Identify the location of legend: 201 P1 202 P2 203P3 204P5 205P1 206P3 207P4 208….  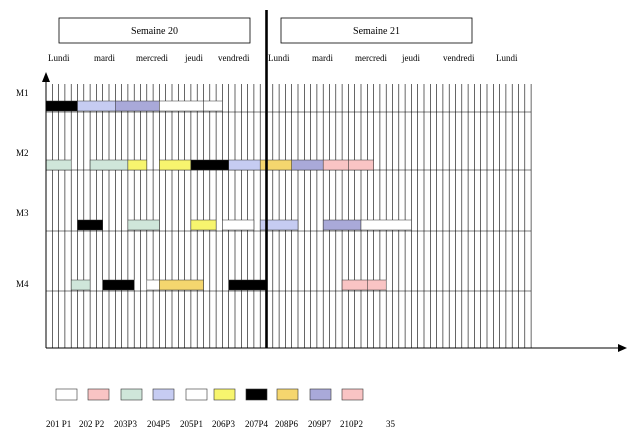
(221, 408).